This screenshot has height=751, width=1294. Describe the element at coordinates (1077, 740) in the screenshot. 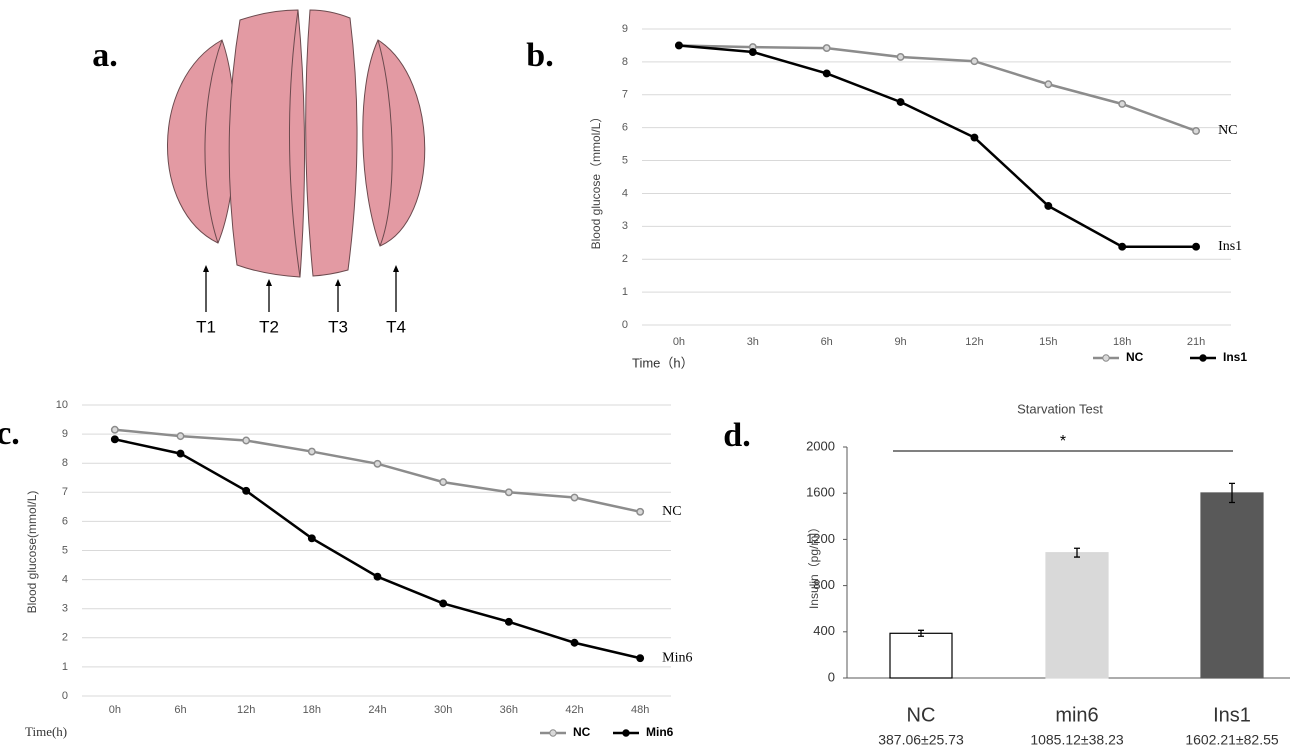

I see `value-label: 1085.12±38.23` at that location.